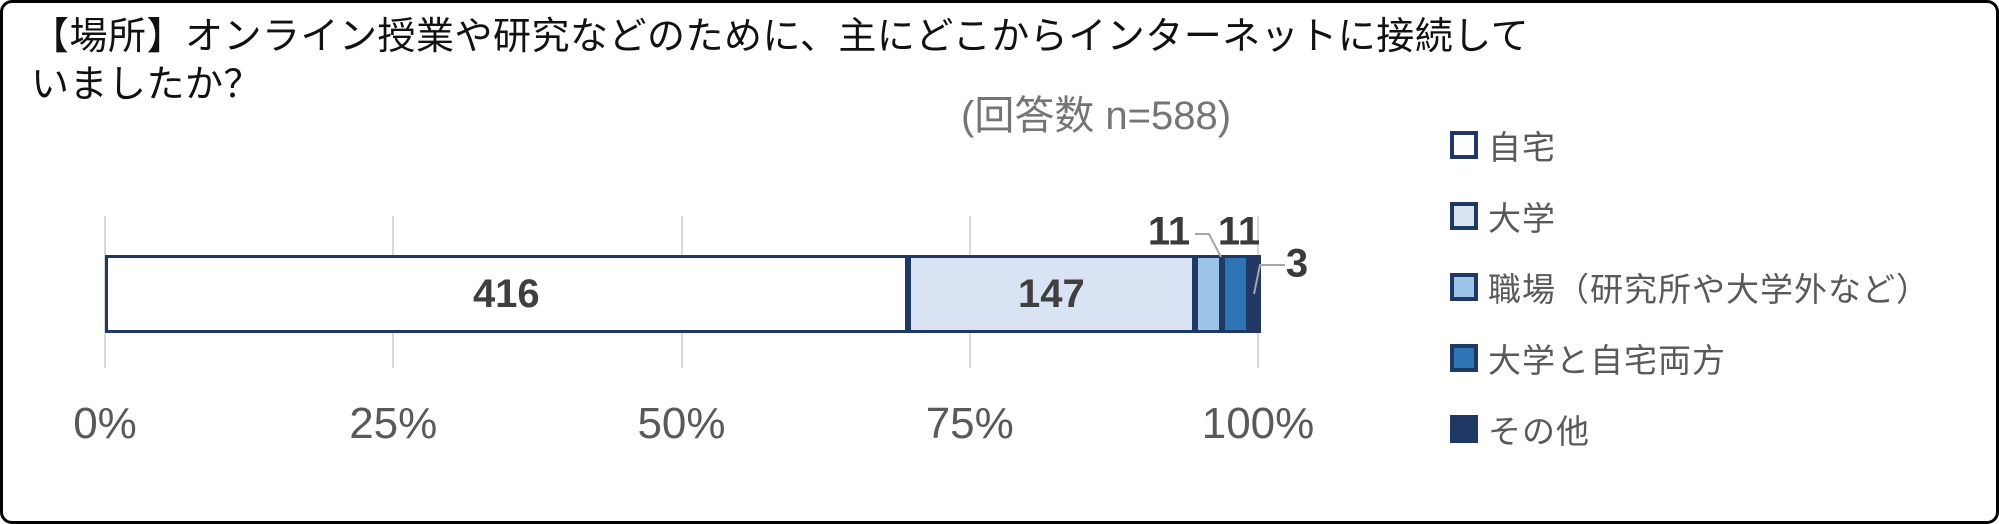 This screenshot has width=1999, height=524. I want to click on data-label-inside: 416, so click(506, 293).